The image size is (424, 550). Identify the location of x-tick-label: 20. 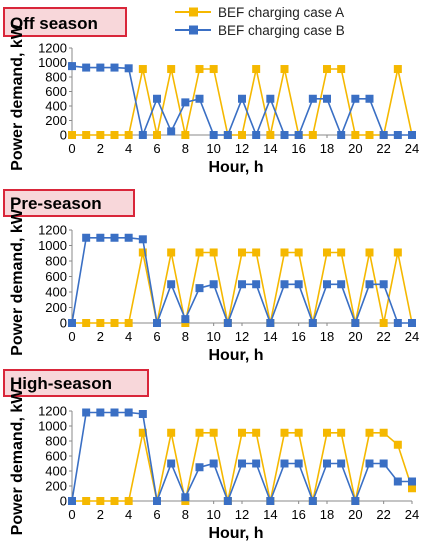
(355, 514).